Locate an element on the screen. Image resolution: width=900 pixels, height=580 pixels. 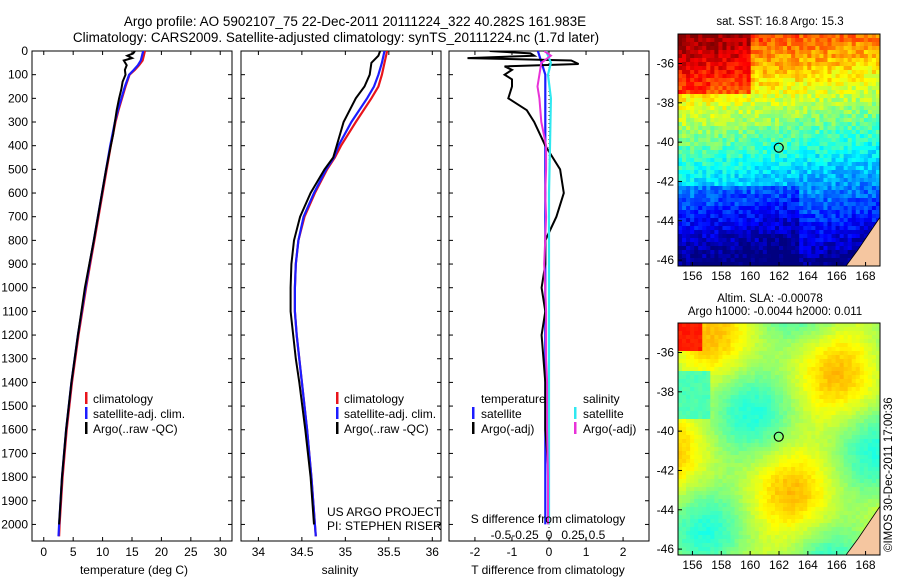
y-tick-label: 800 is located at coordinates (18, 240).